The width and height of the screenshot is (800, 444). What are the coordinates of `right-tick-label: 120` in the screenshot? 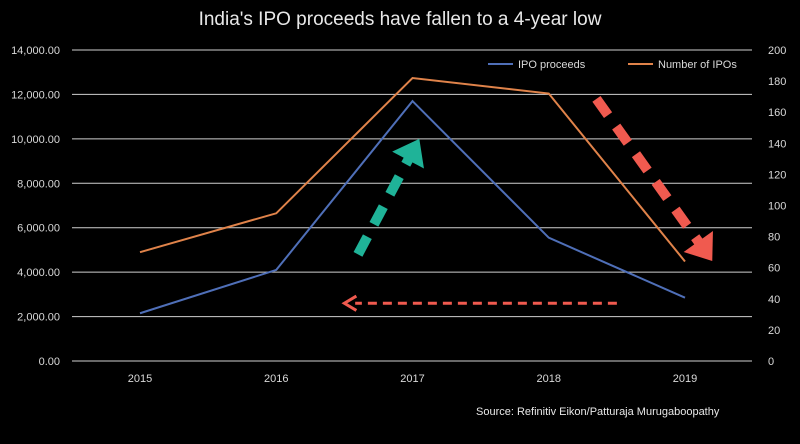 It's located at (777, 175).